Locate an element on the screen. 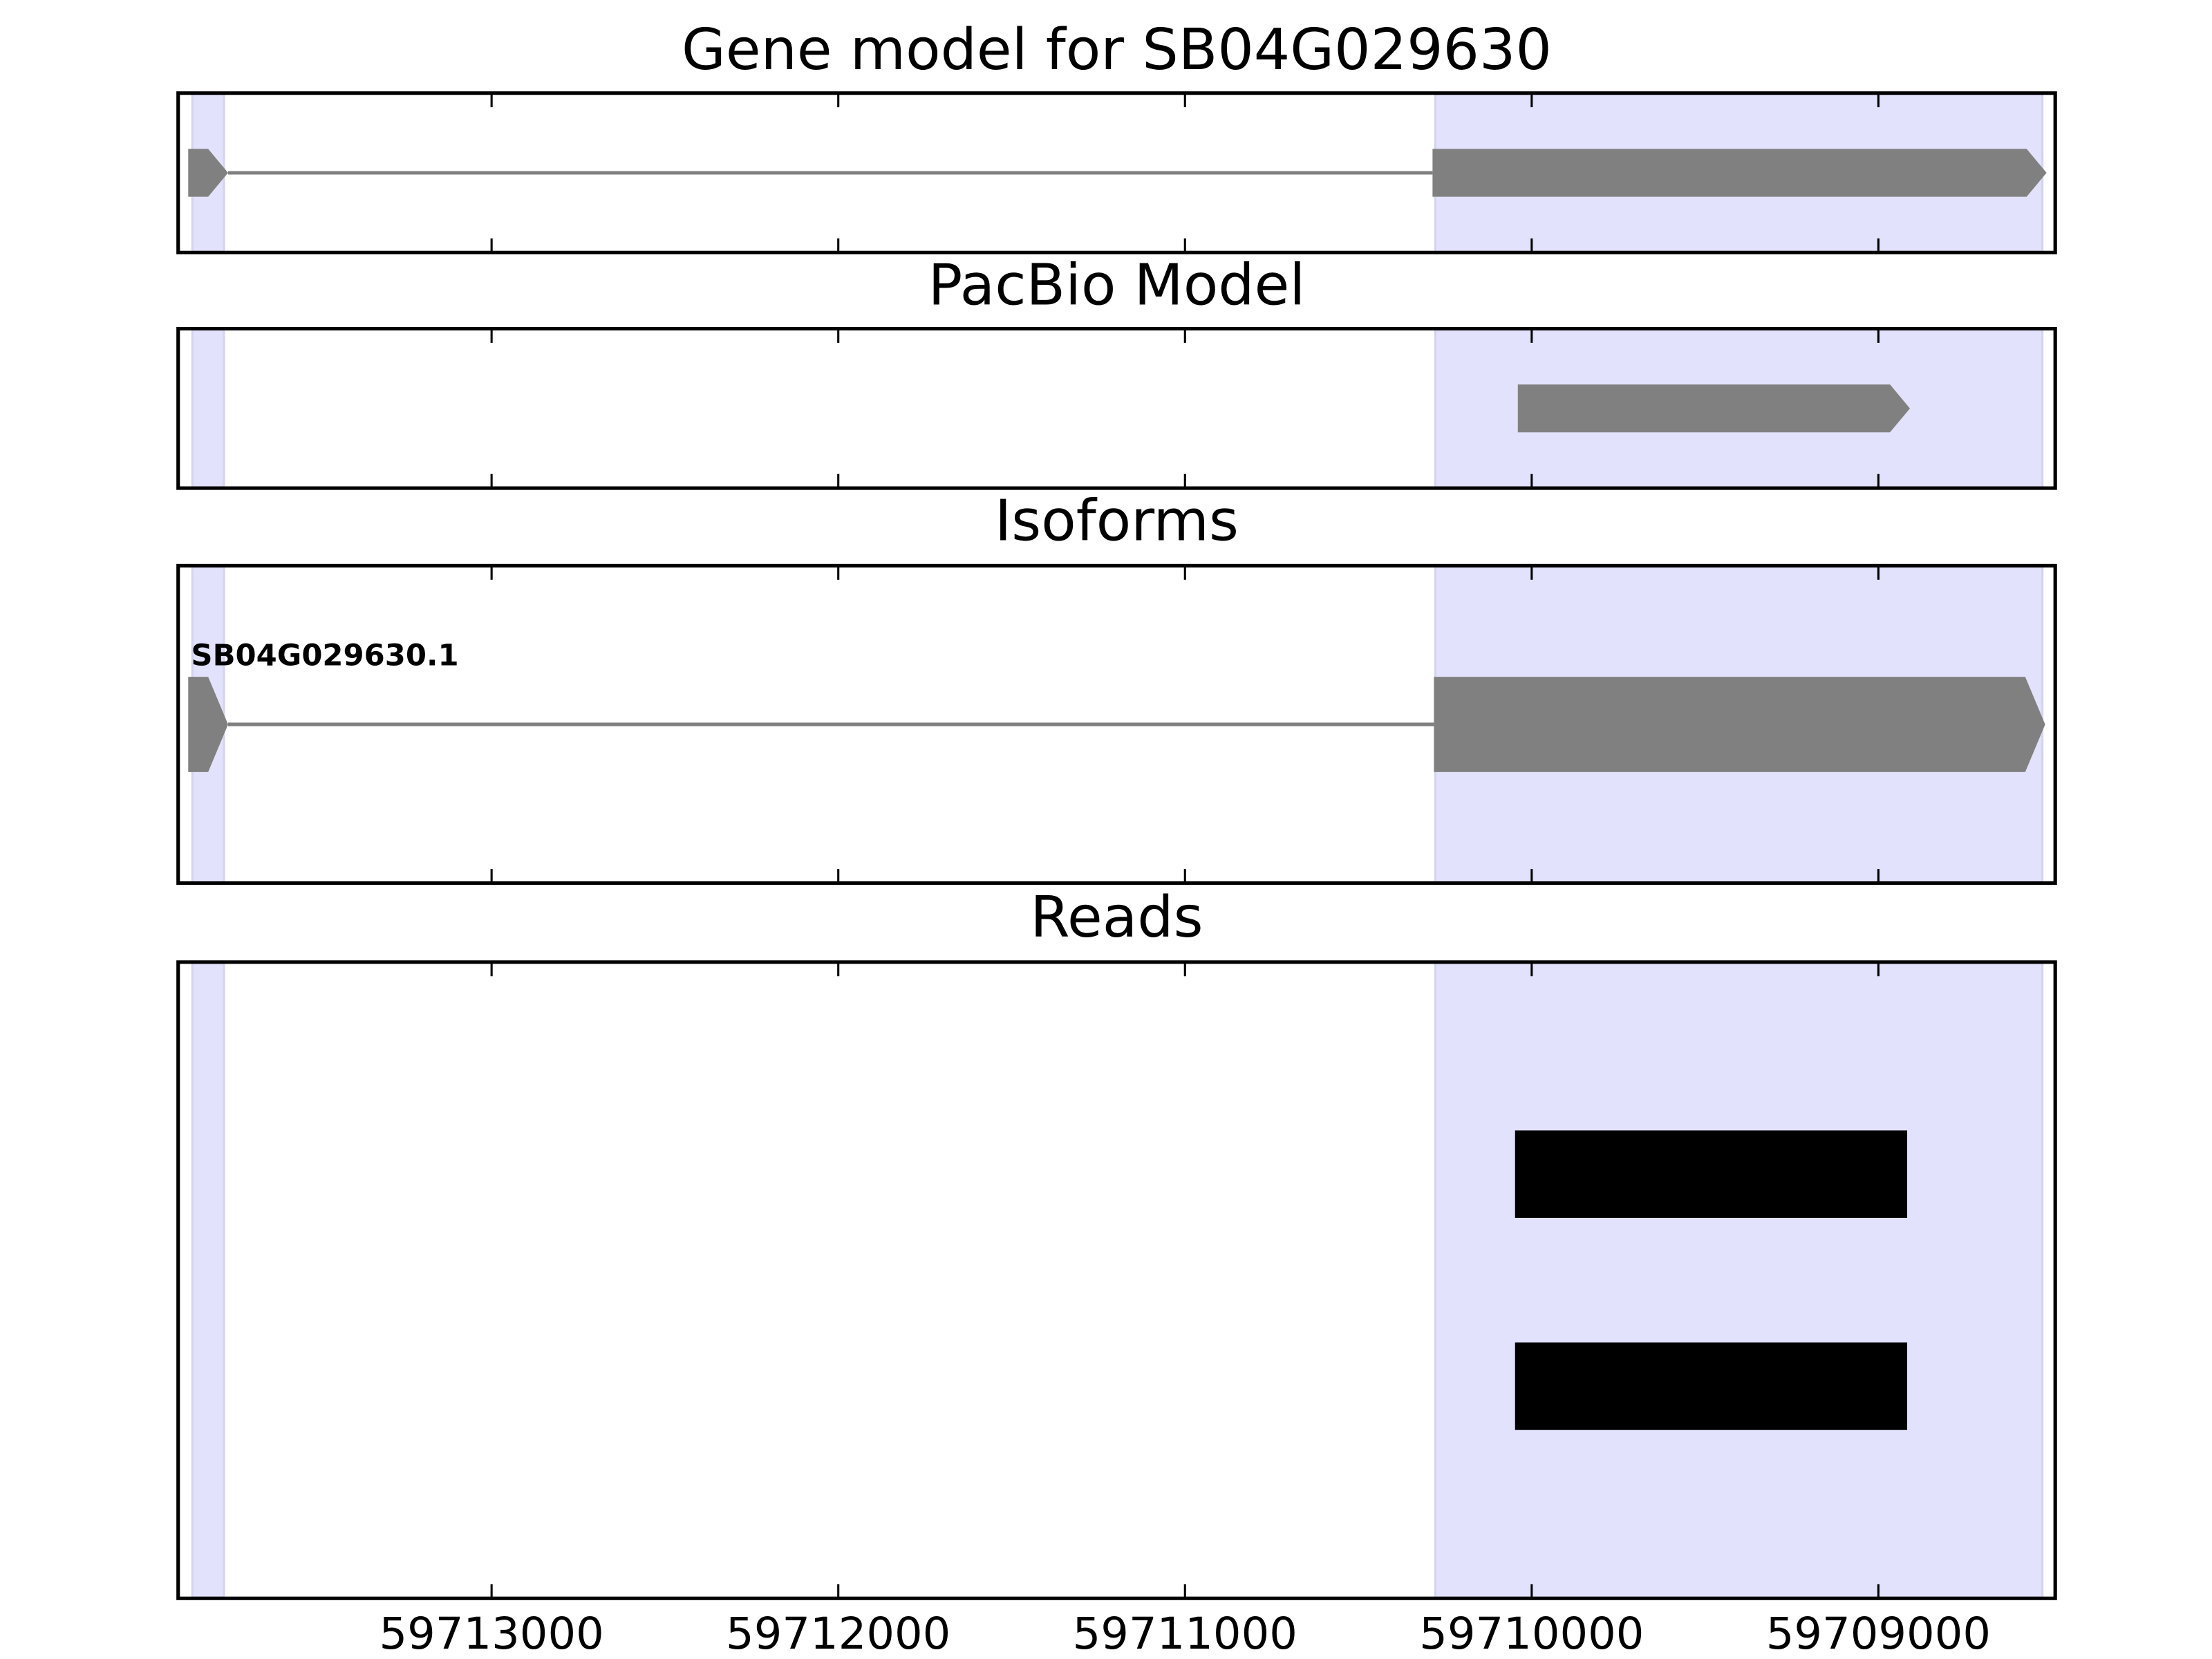 This screenshot has width=2212, height=1659. x-tick-label: 59713000 is located at coordinates (491, 1633).